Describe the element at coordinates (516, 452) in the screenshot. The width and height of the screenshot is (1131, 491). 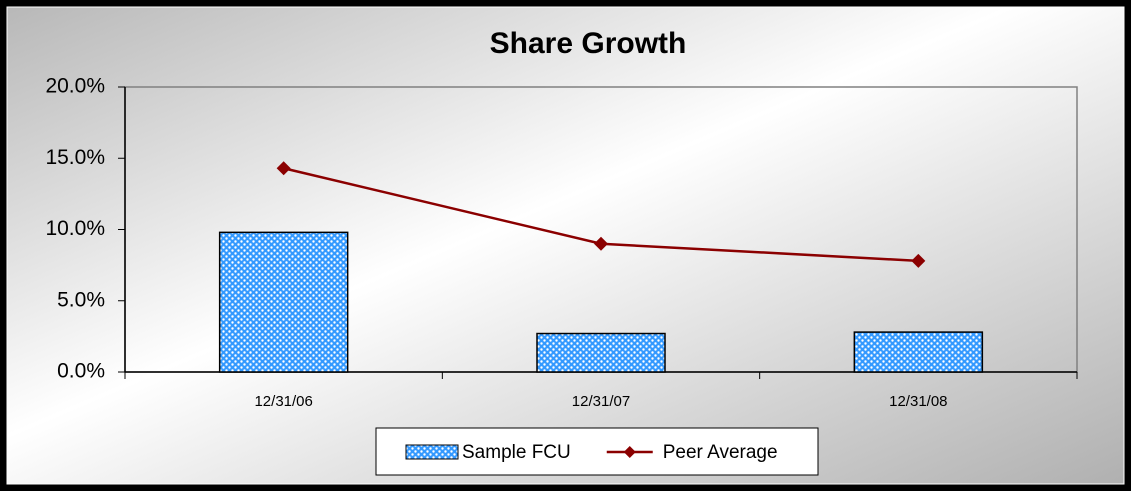
I see `legend-label: Sample FCU` at that location.